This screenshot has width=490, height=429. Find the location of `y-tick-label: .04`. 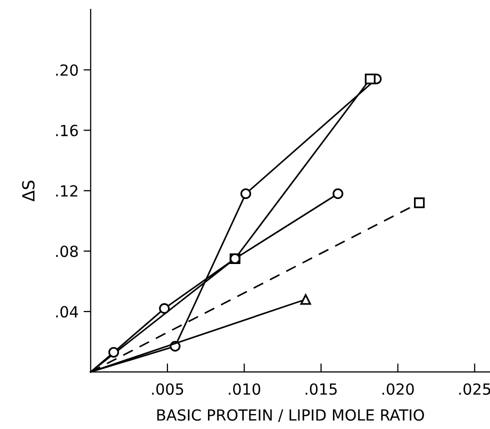

y-tick-label: .04 is located at coordinates (67, 312).